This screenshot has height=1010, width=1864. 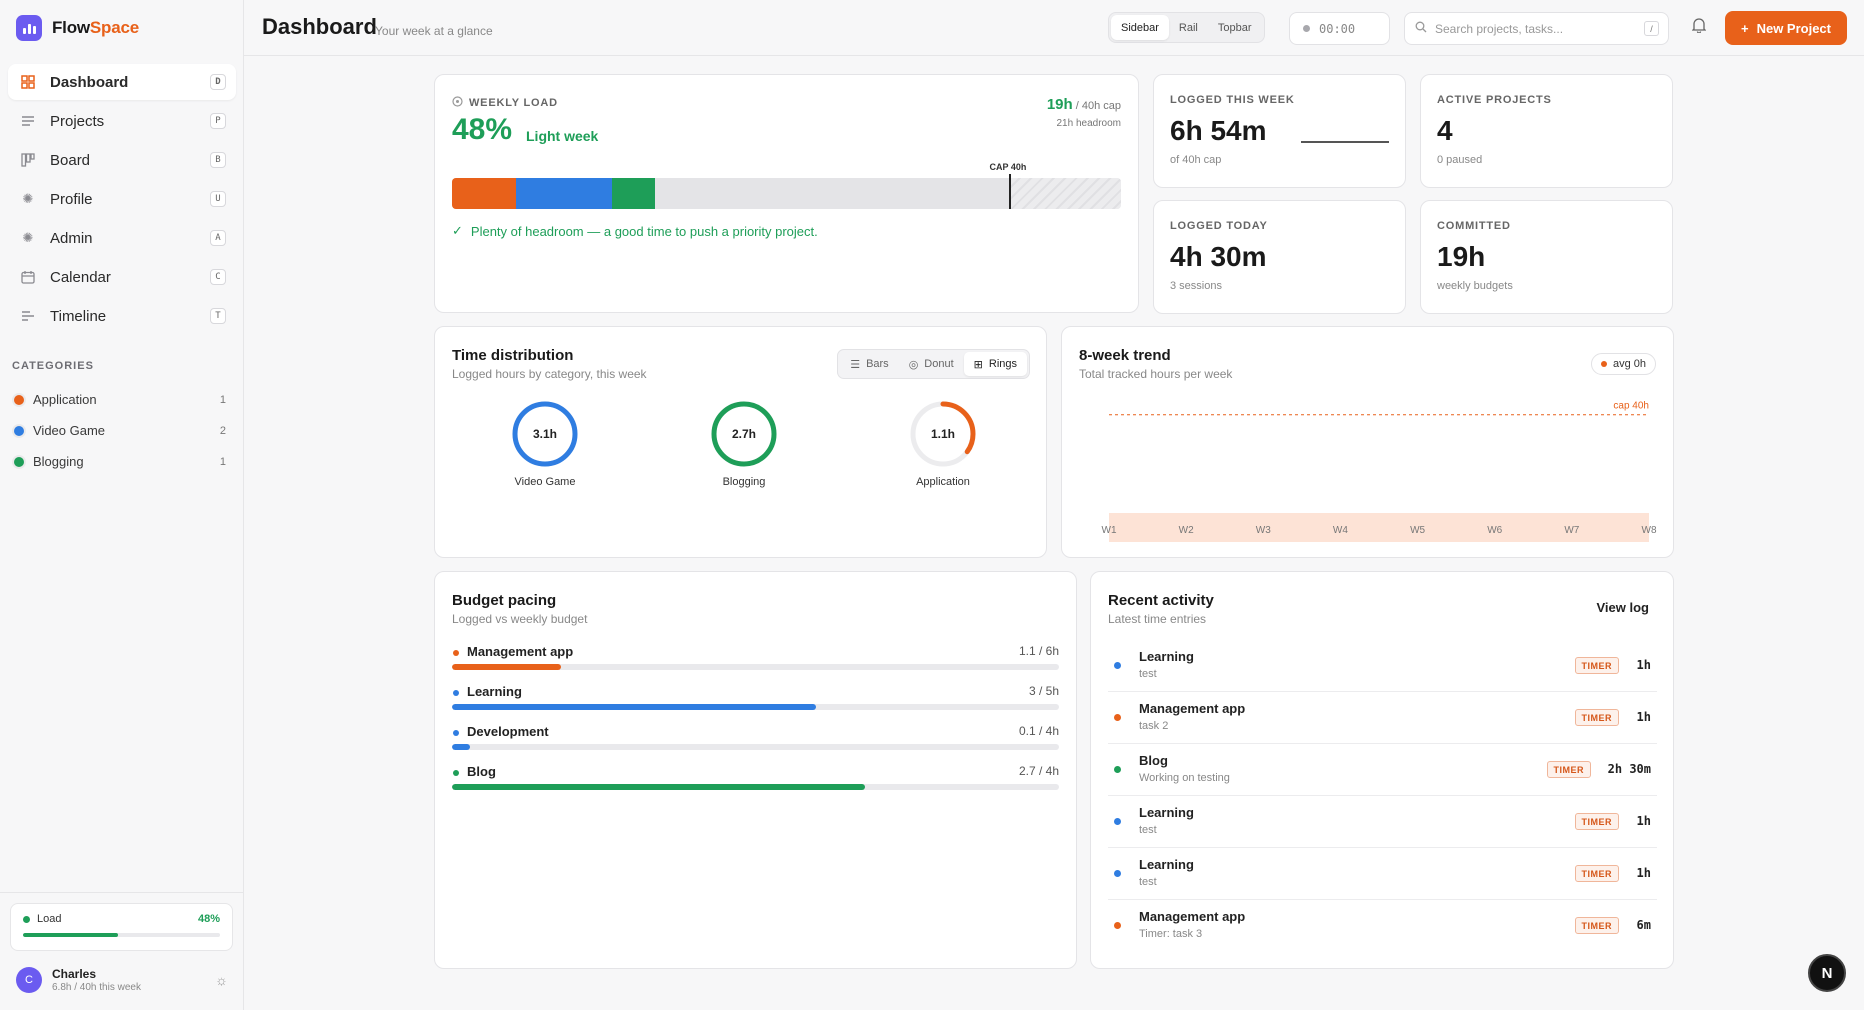 What do you see at coordinates (943, 434) in the screenshot?
I see `ring-value: 1.1h` at bounding box center [943, 434].